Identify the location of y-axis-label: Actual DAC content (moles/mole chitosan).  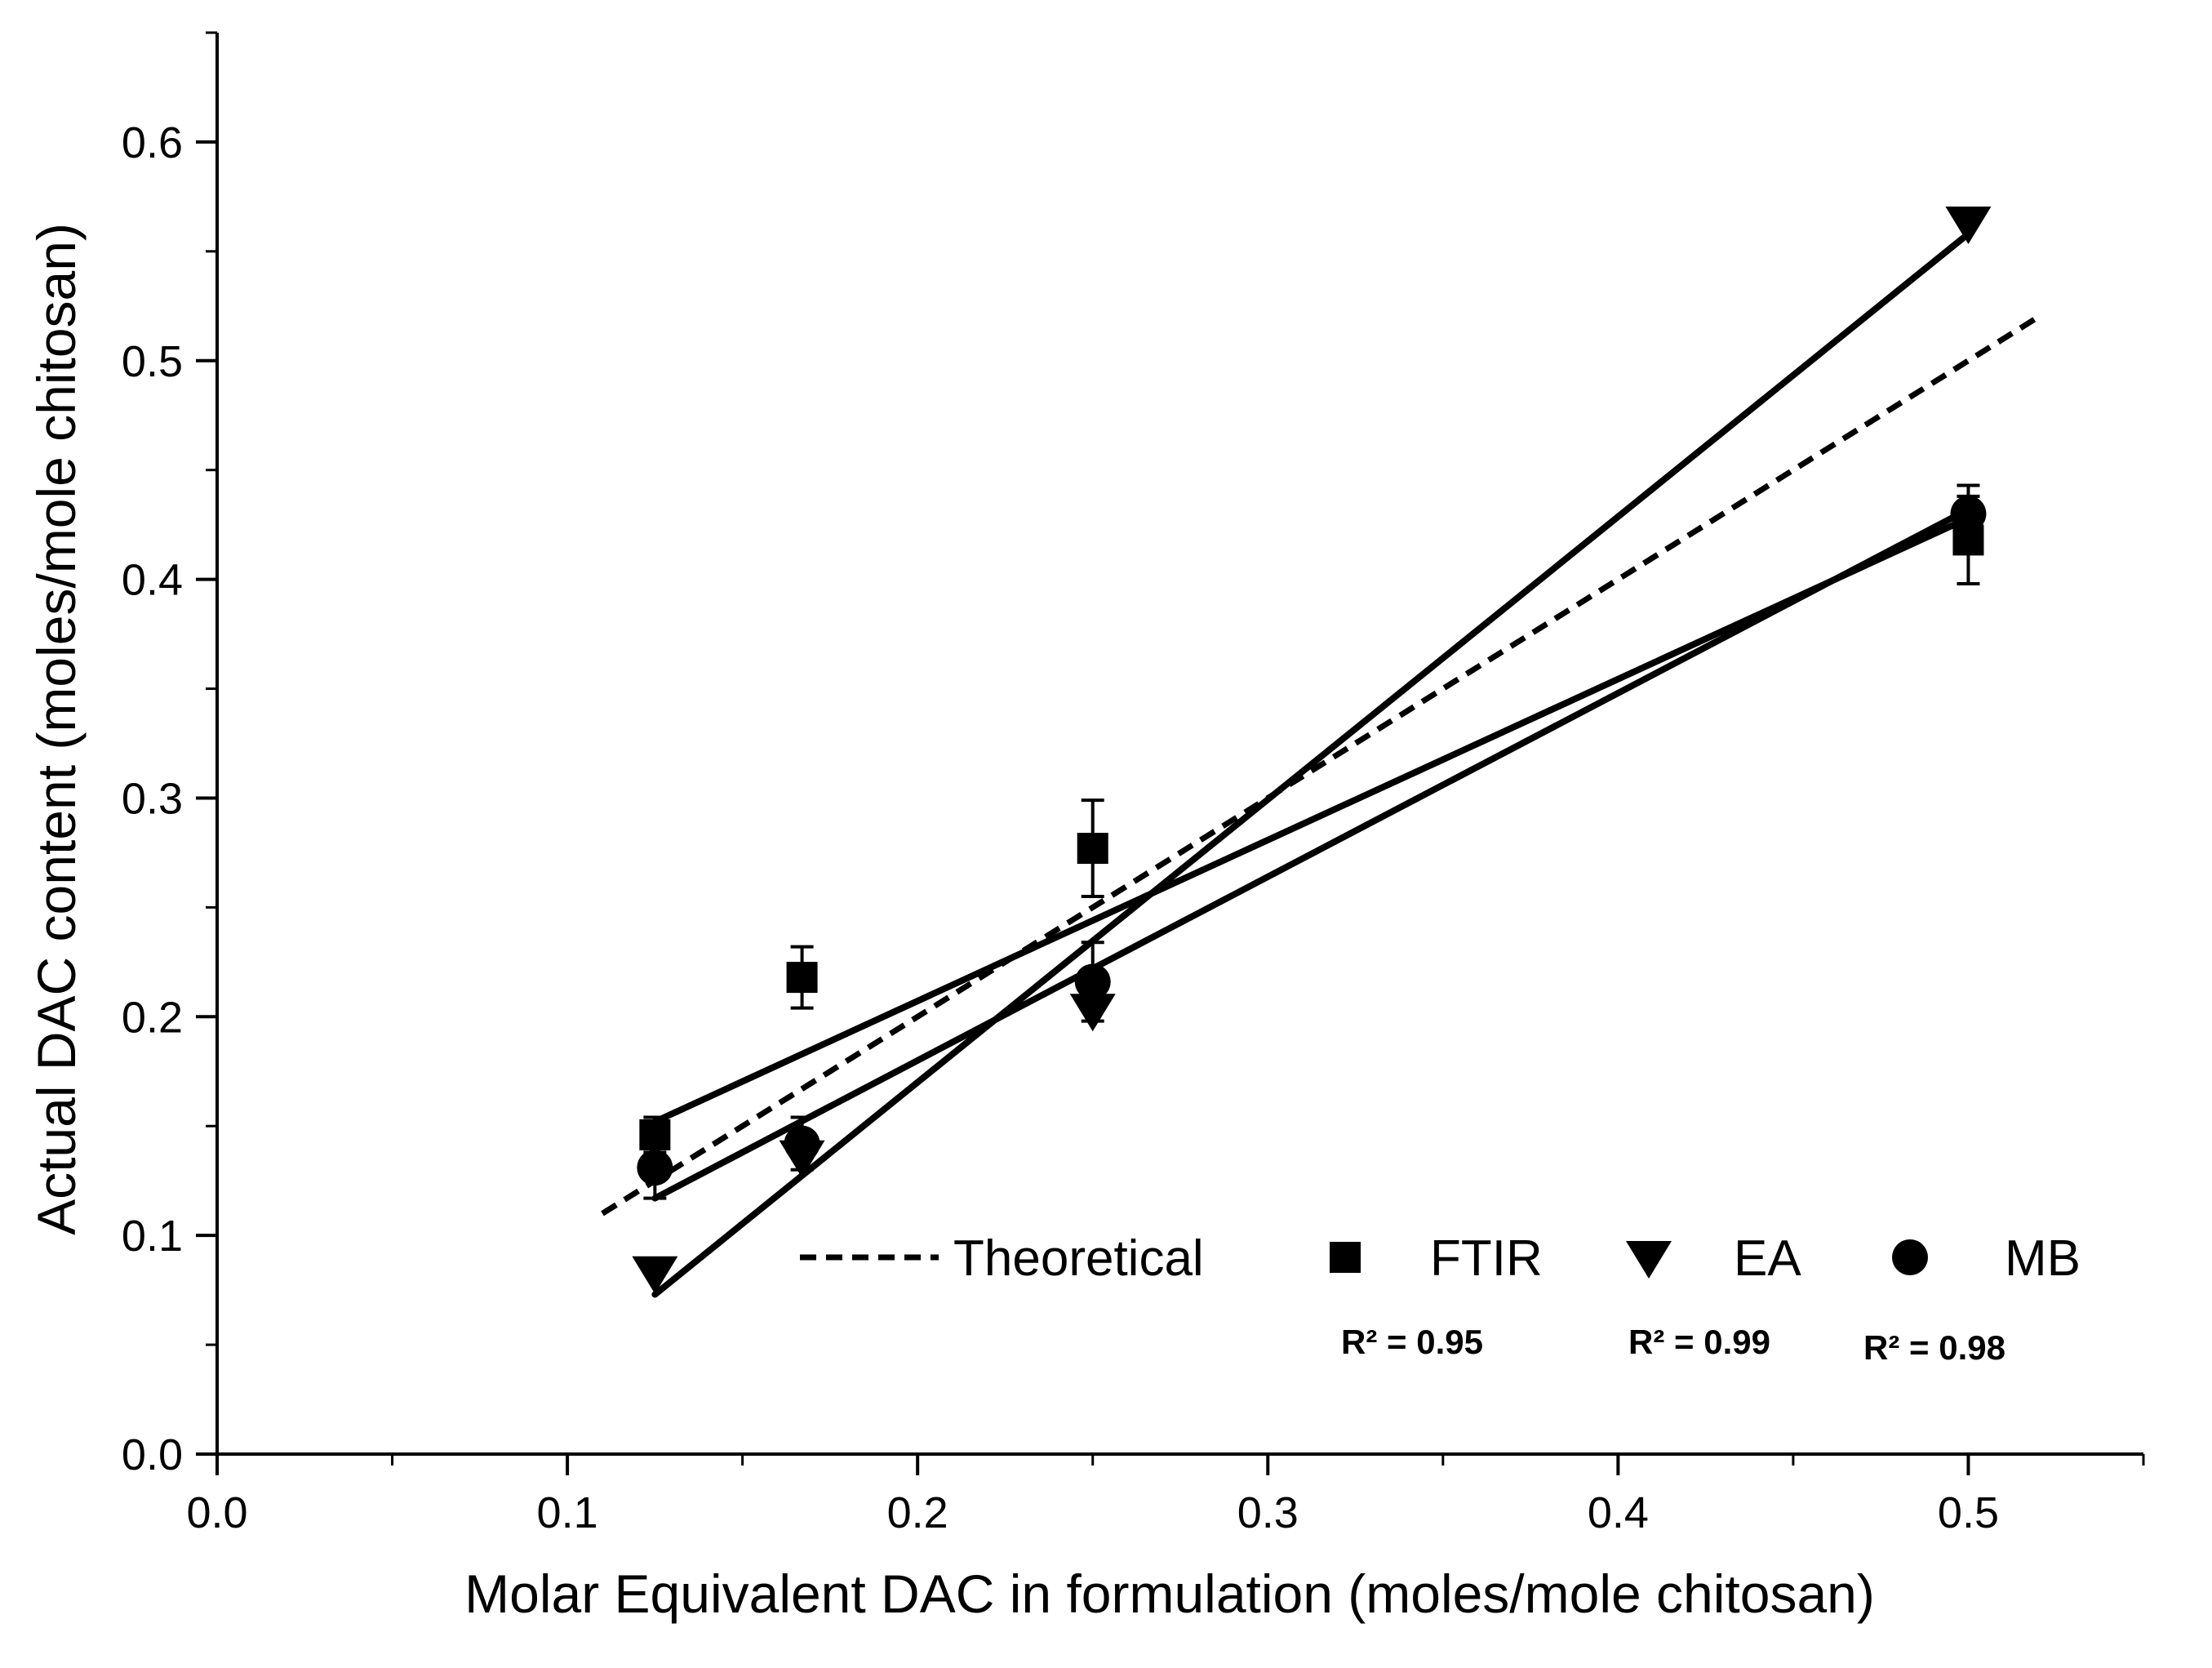
(56, 729).